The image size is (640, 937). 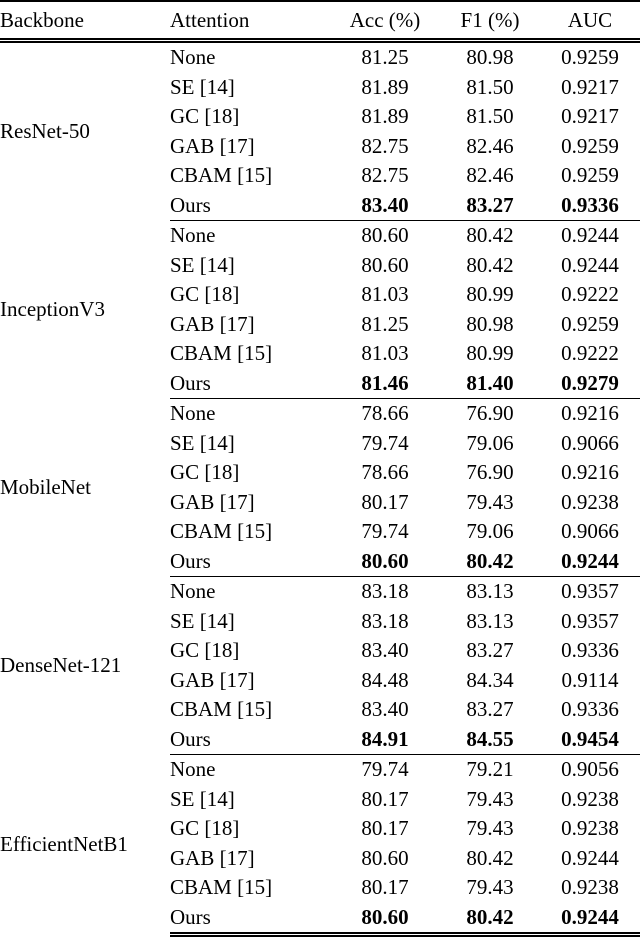 I want to click on cell-backbone: EfficientNetB1, so click(x=64, y=843).